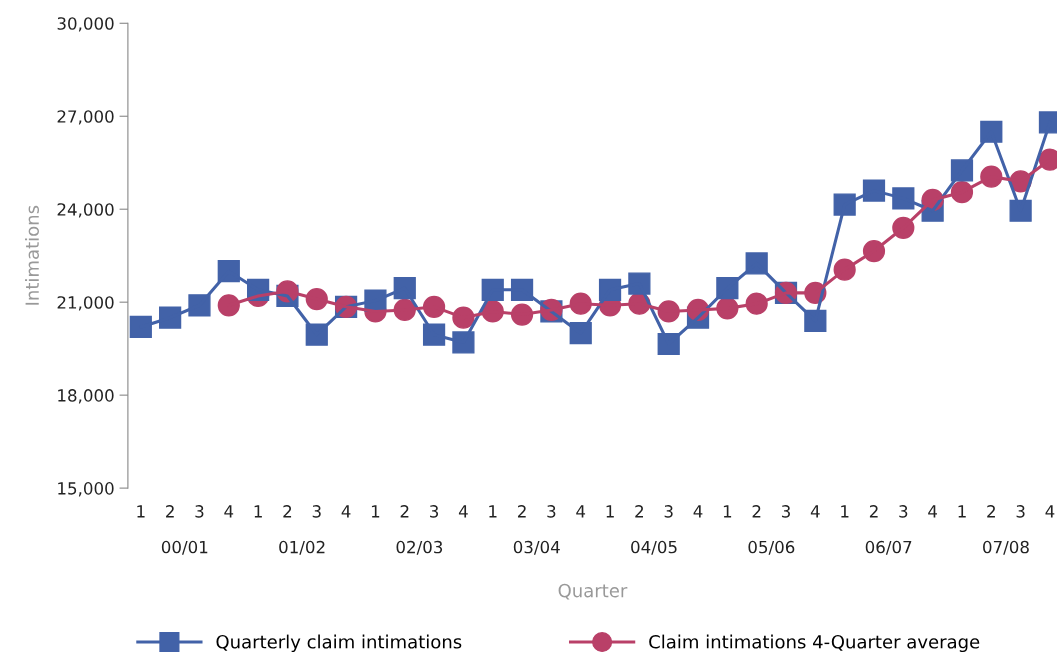  Describe the element at coordinates (536, 547) in the screenshot. I see `text: 03/04` at that location.